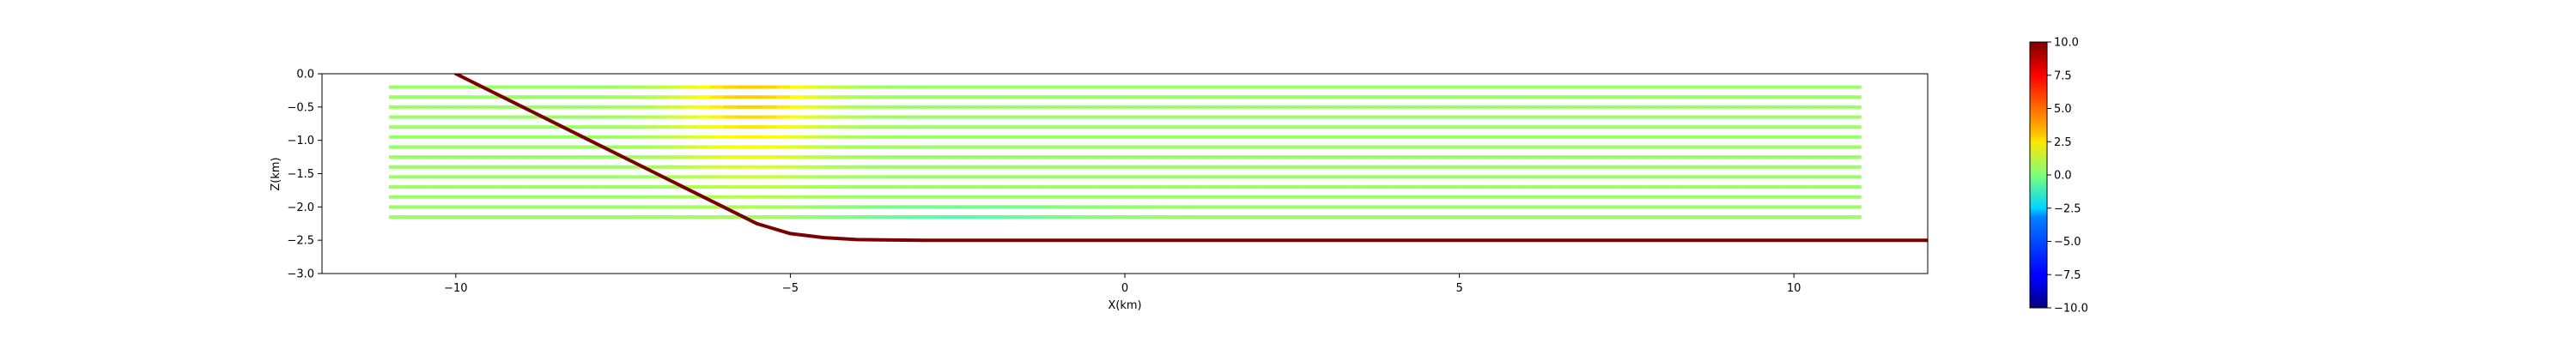 The image size is (2576, 343). What do you see at coordinates (1459, 289) in the screenshot?
I see `x-tick-label: 5` at bounding box center [1459, 289].